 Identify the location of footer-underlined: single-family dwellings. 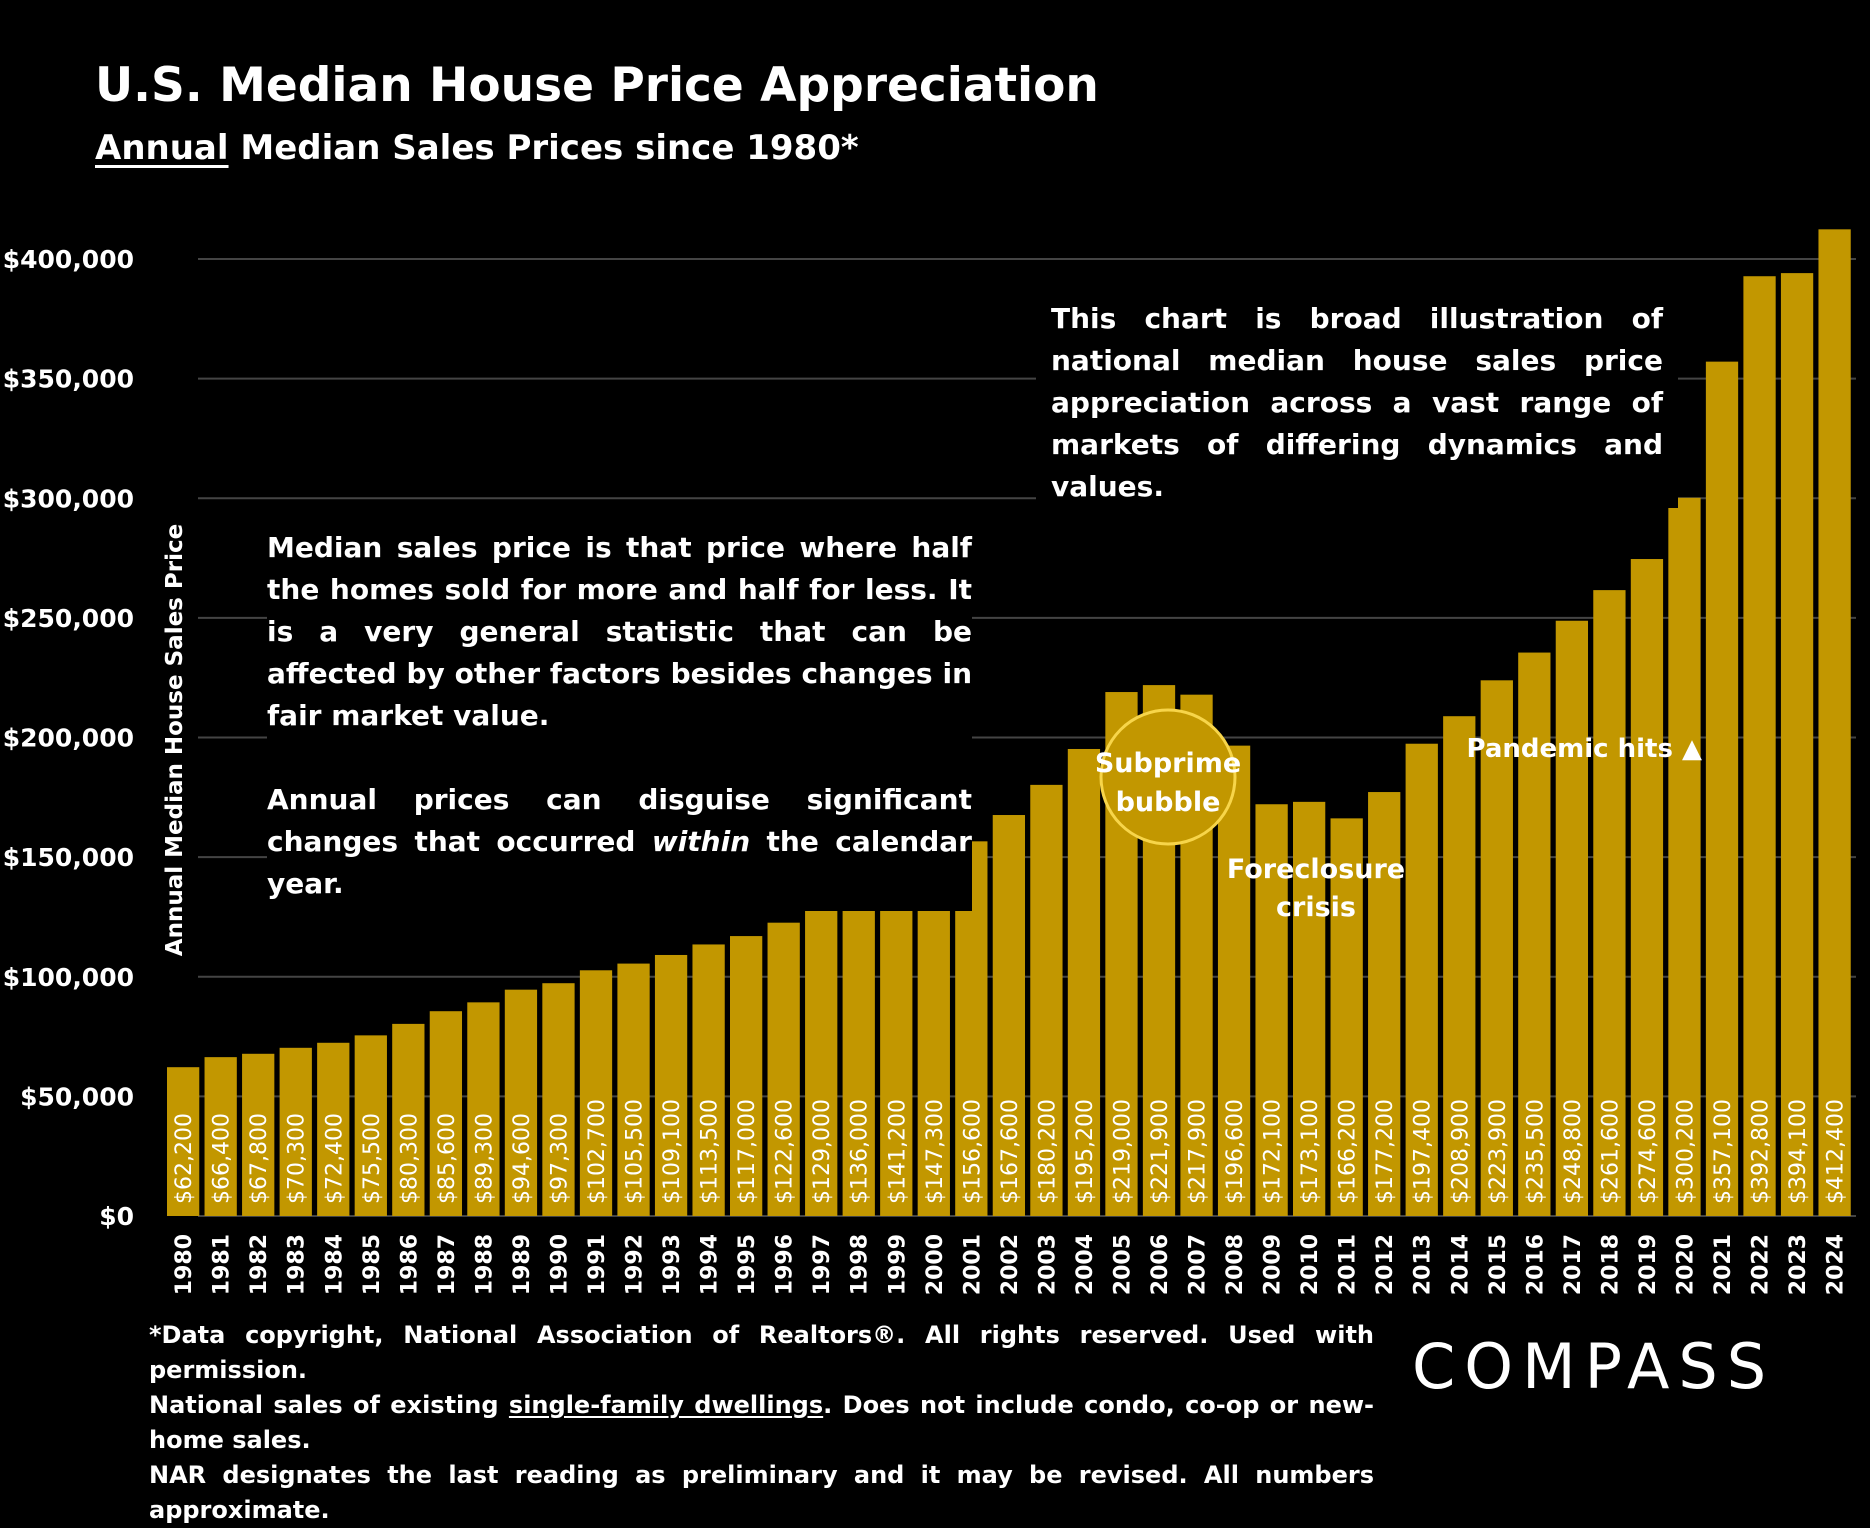
(666, 1405).